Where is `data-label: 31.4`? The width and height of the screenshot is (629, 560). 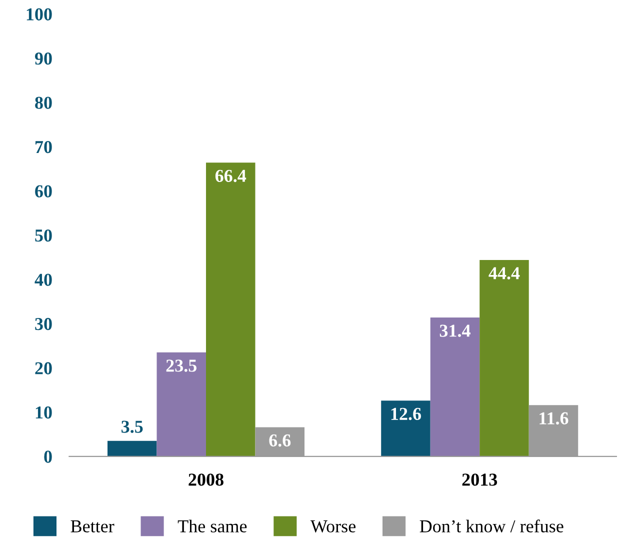
data-label: 31.4 is located at coordinates (455, 330).